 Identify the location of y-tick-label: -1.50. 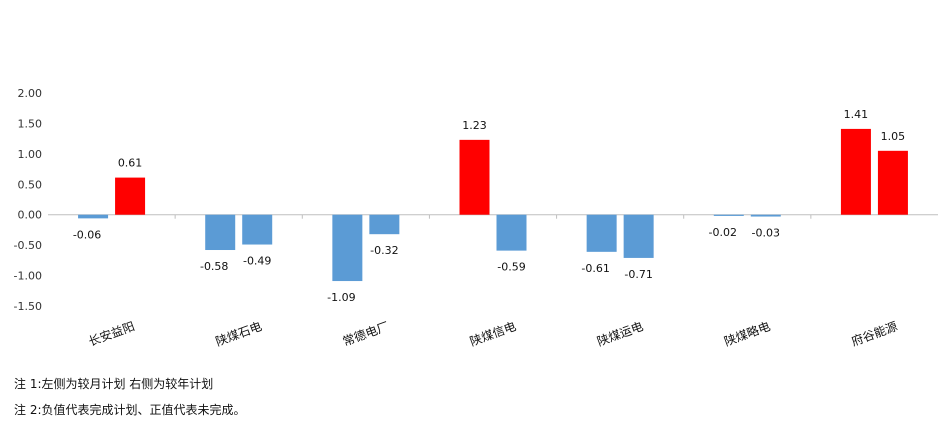
(28, 306).